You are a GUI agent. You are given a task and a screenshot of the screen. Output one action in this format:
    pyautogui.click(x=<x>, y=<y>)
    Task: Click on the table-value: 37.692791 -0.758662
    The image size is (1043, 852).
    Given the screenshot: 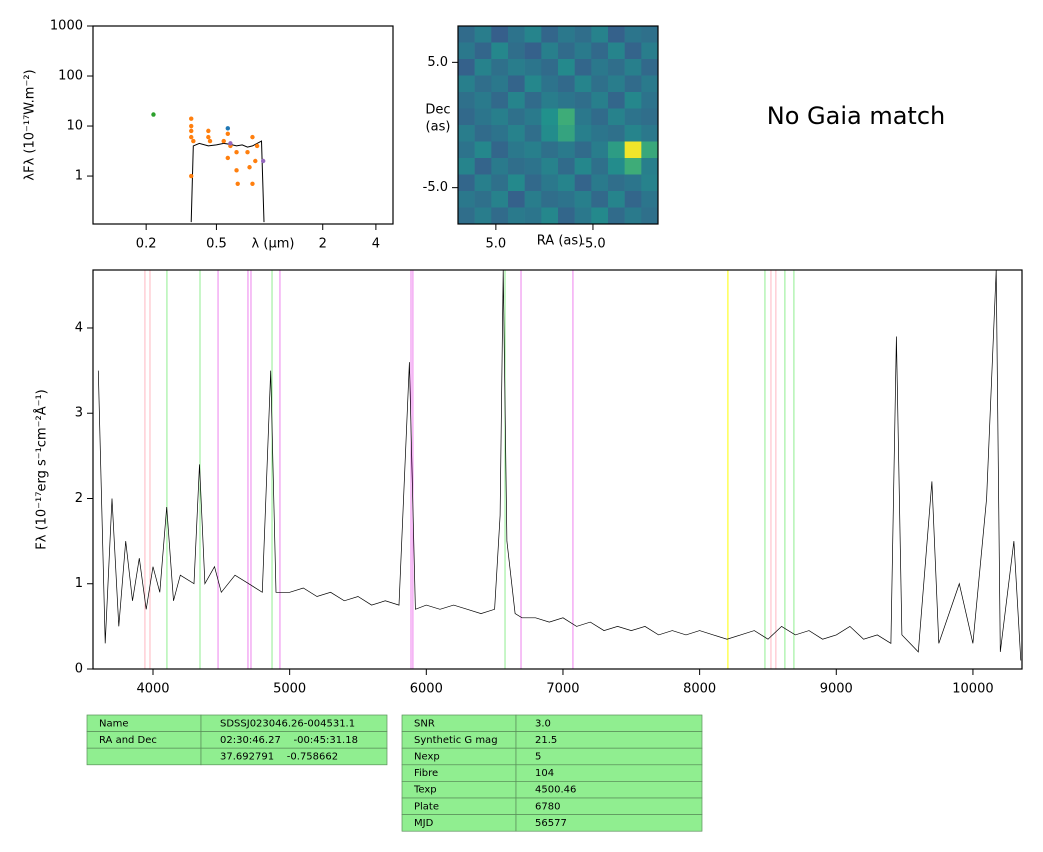 What is the action you would take?
    pyautogui.click(x=279, y=757)
    